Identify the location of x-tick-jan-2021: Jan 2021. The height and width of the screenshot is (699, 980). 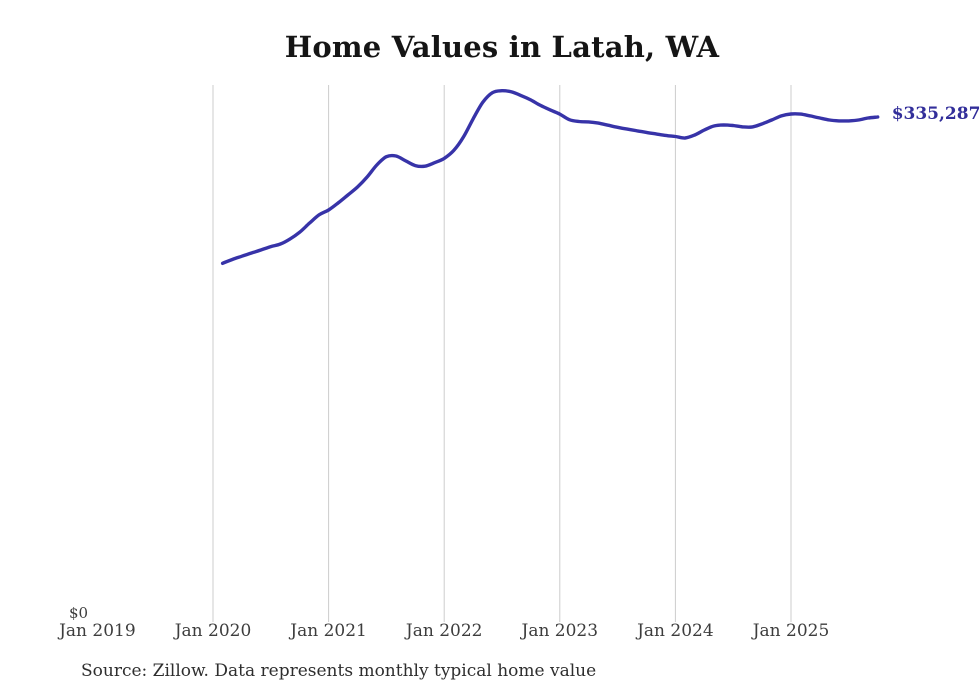
(328, 631).